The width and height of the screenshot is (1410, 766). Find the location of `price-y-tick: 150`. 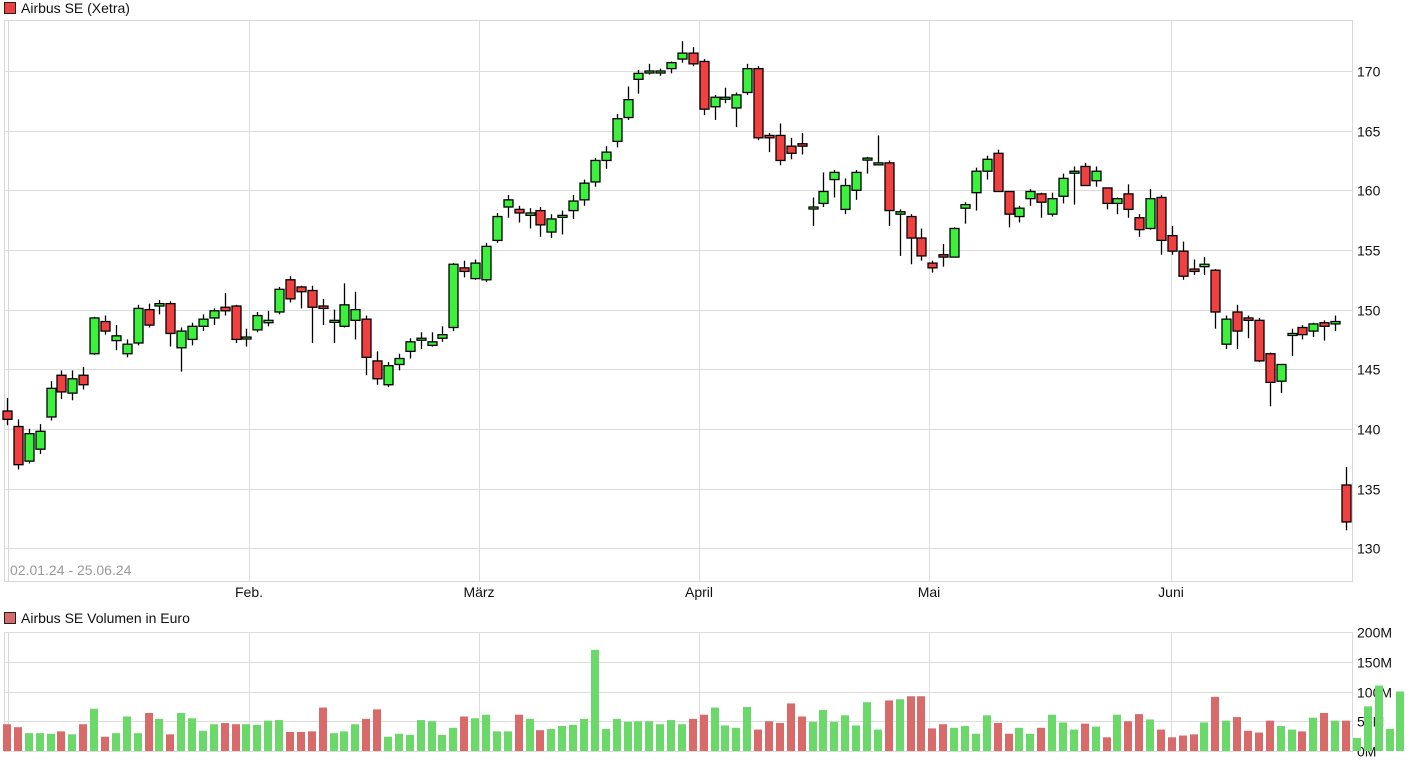

price-y-tick: 150 is located at coordinates (1369, 311).